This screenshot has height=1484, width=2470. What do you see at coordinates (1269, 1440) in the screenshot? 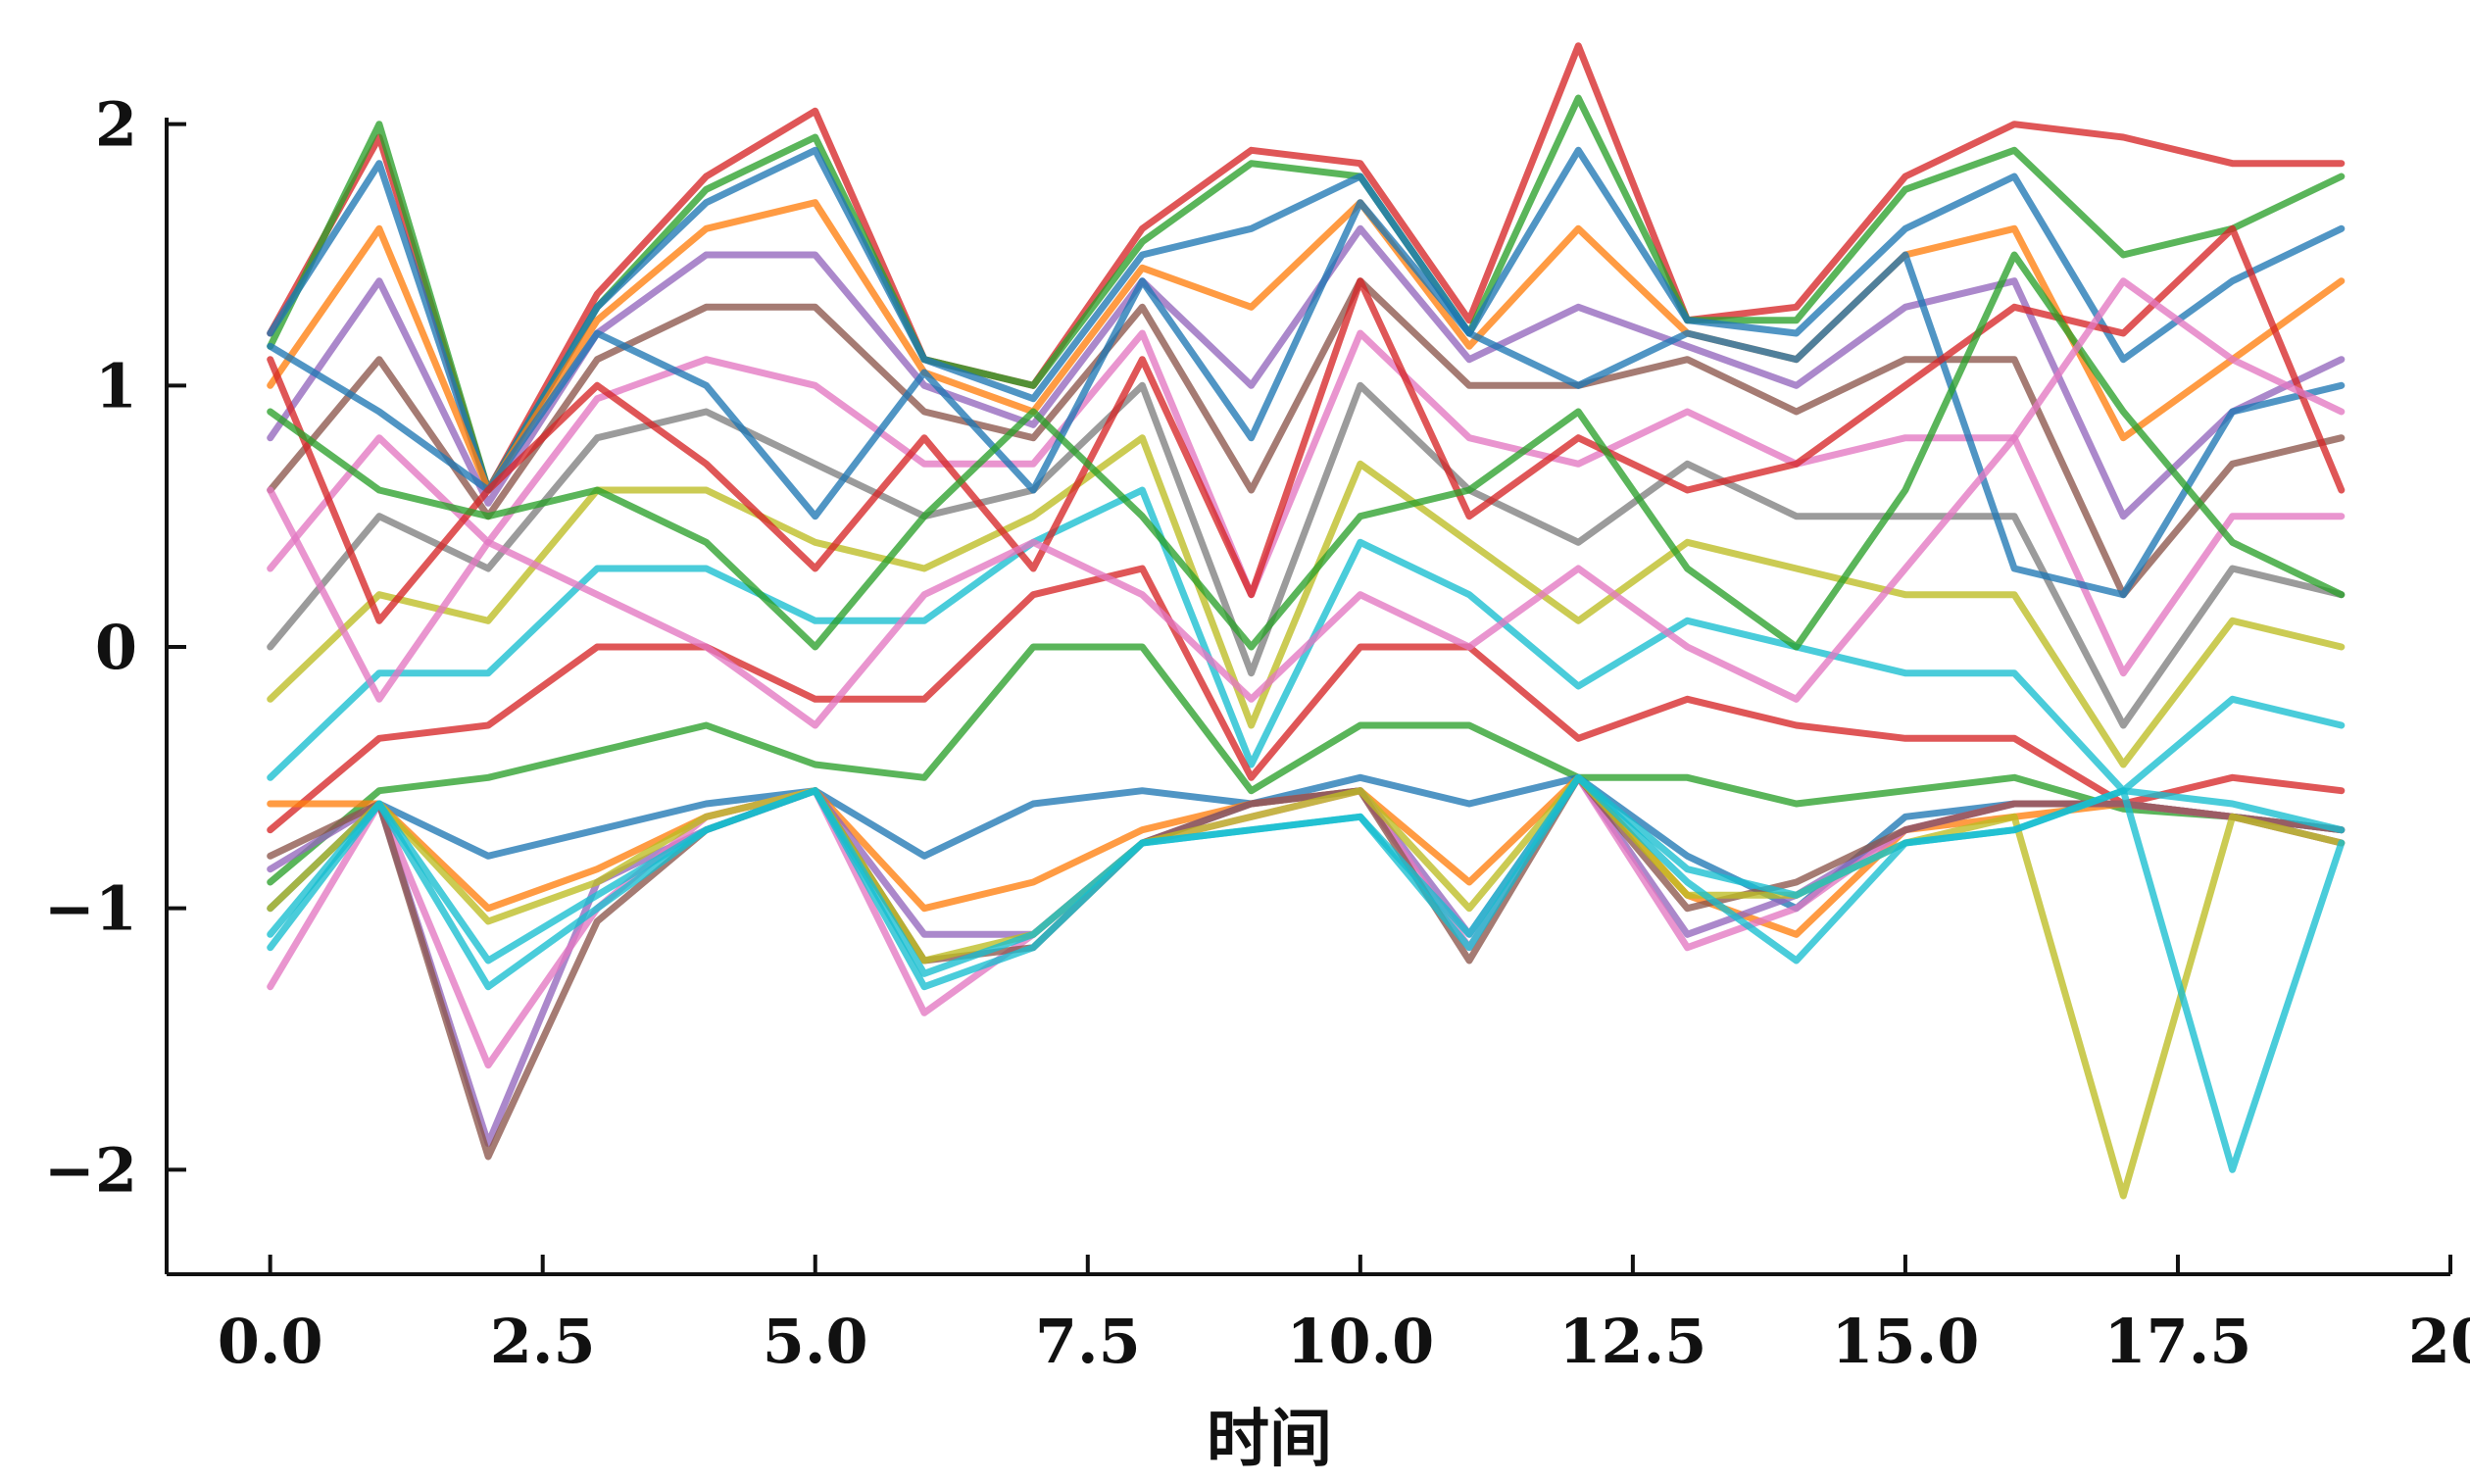
I see `x-axis-title: 时间` at bounding box center [1269, 1440].